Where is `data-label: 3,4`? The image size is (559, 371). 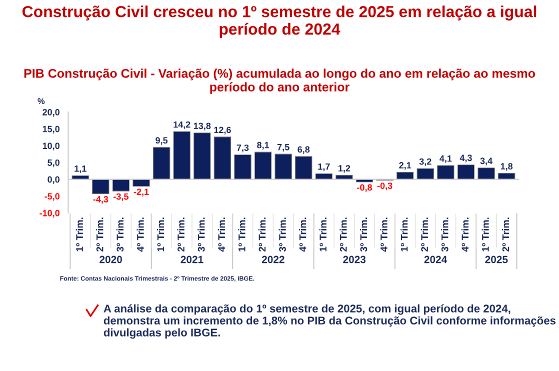 data-label: 3,4 is located at coordinates (486, 162).